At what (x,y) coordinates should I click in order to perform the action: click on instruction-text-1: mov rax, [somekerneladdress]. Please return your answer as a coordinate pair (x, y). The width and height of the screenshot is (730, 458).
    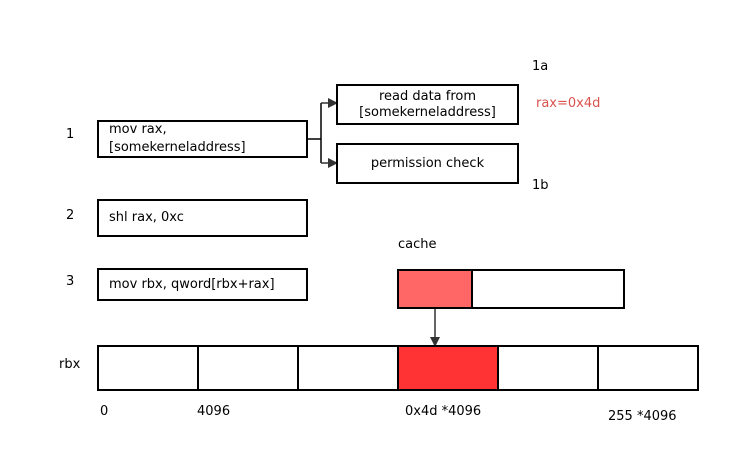
    Looking at the image, I should click on (177, 138).